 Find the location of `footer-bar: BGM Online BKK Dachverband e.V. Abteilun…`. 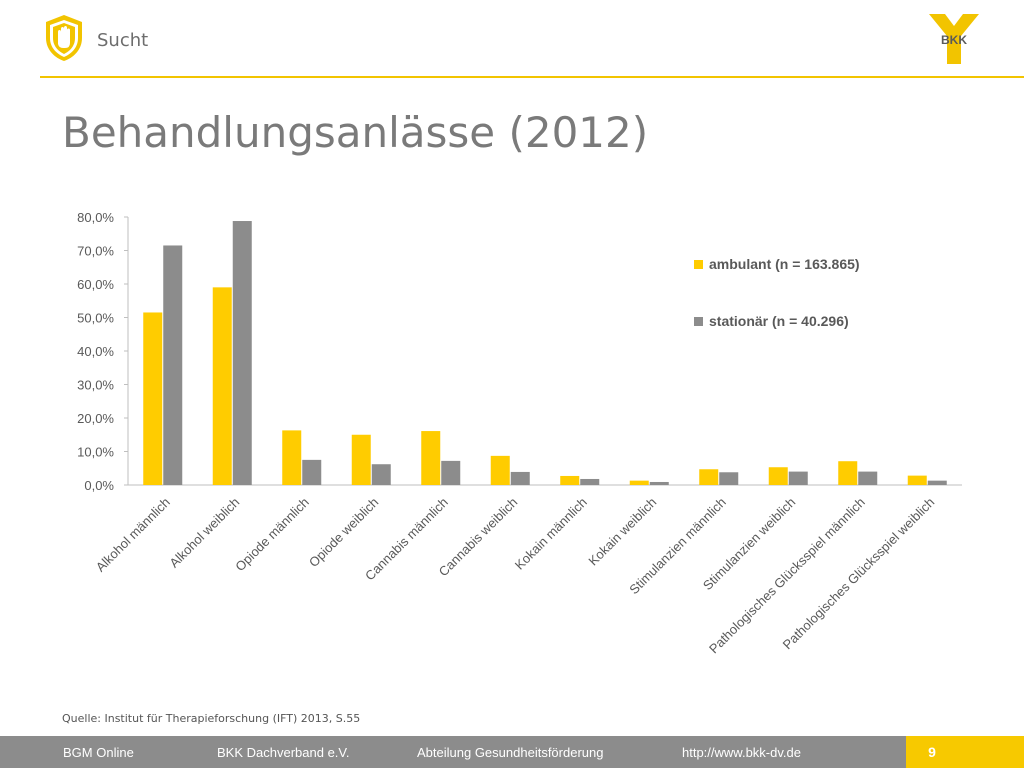

footer-bar: BGM Online BKK Dachverband e.V. Abteilun… is located at coordinates (512, 752).